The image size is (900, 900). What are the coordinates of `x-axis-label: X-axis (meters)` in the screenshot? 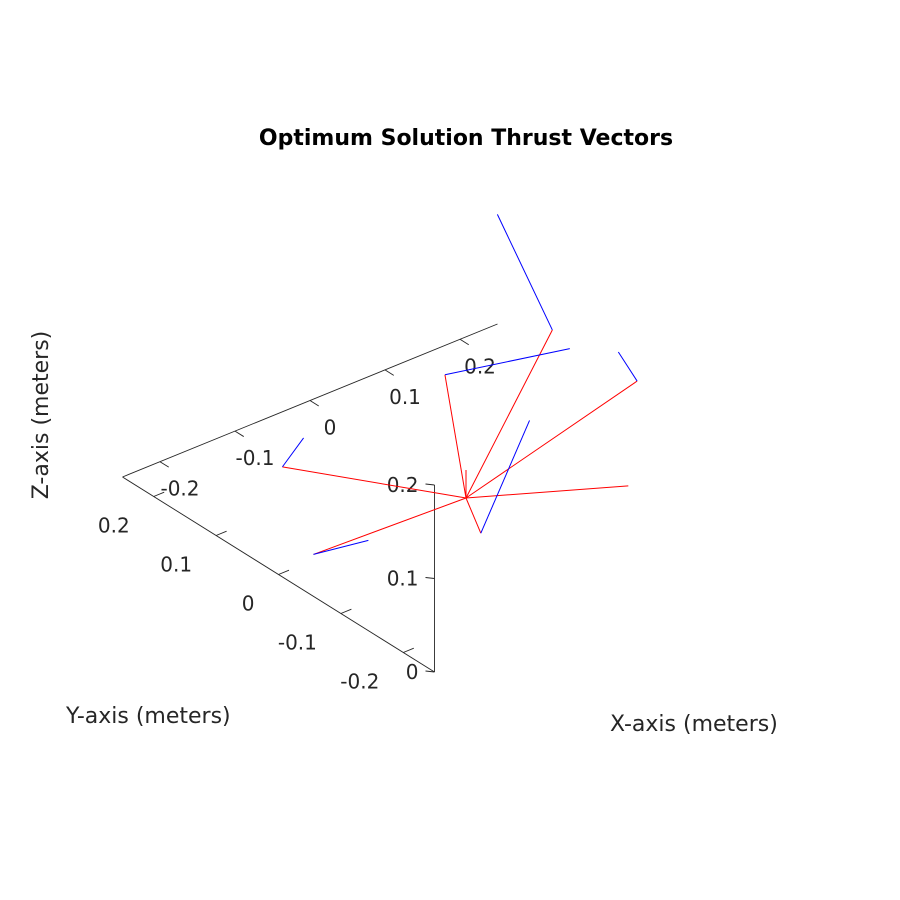 It's located at (694, 724).